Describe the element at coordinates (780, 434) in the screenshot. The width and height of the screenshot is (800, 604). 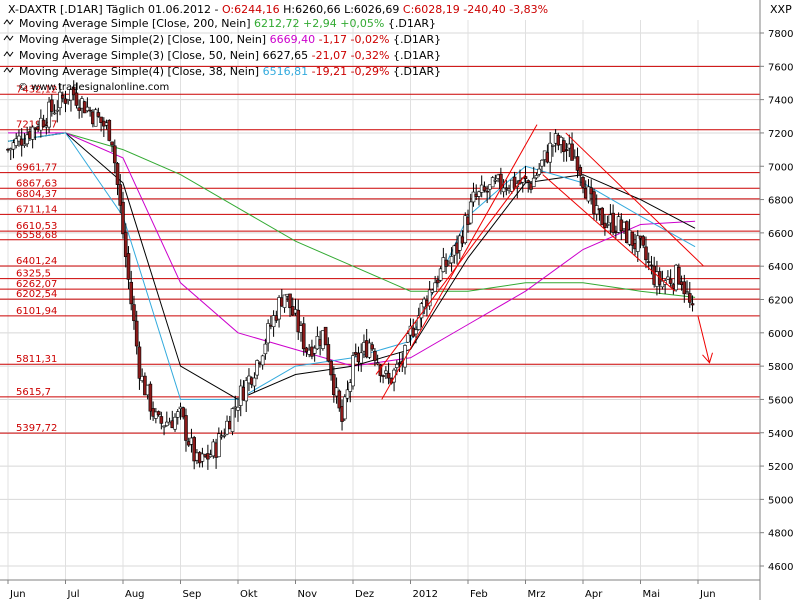
I see `y-tick-label: 5400` at that location.